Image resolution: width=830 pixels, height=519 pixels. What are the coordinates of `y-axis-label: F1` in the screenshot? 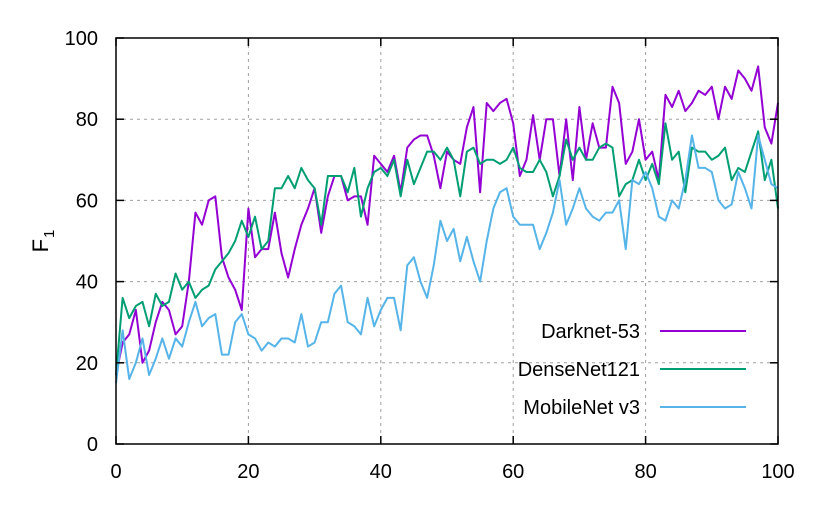 It's located at (43, 241).